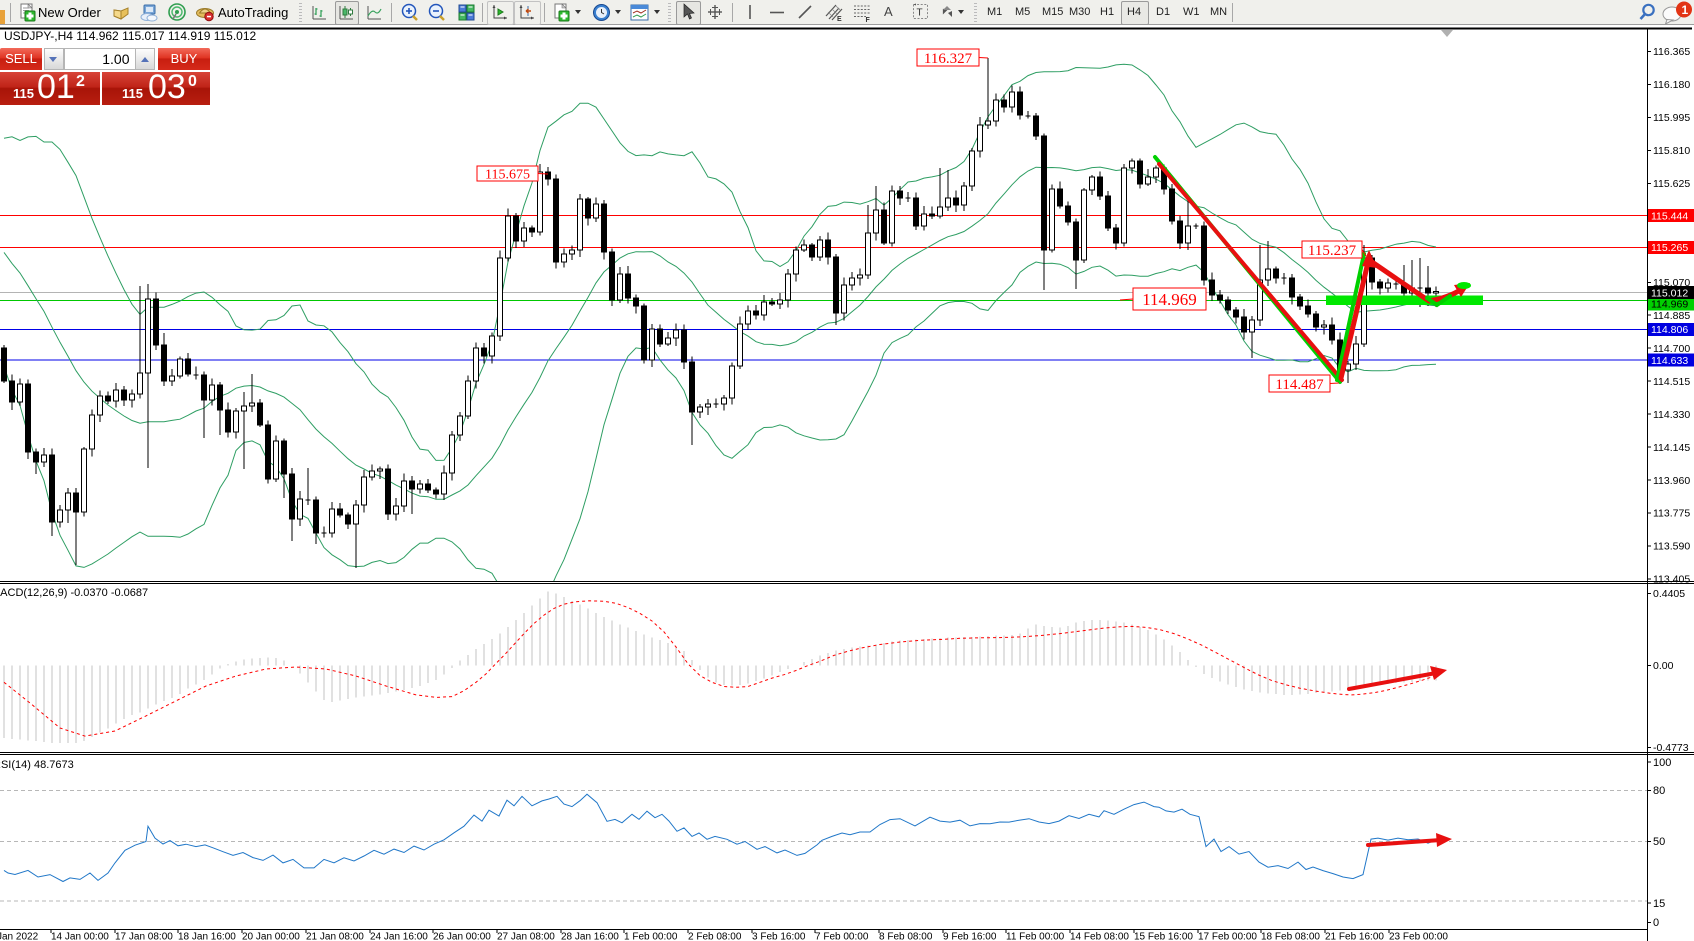 This screenshot has width=1694, height=941. Describe the element at coordinates (507, 175) in the screenshot. I see `svg-text: 115.675` at that location.